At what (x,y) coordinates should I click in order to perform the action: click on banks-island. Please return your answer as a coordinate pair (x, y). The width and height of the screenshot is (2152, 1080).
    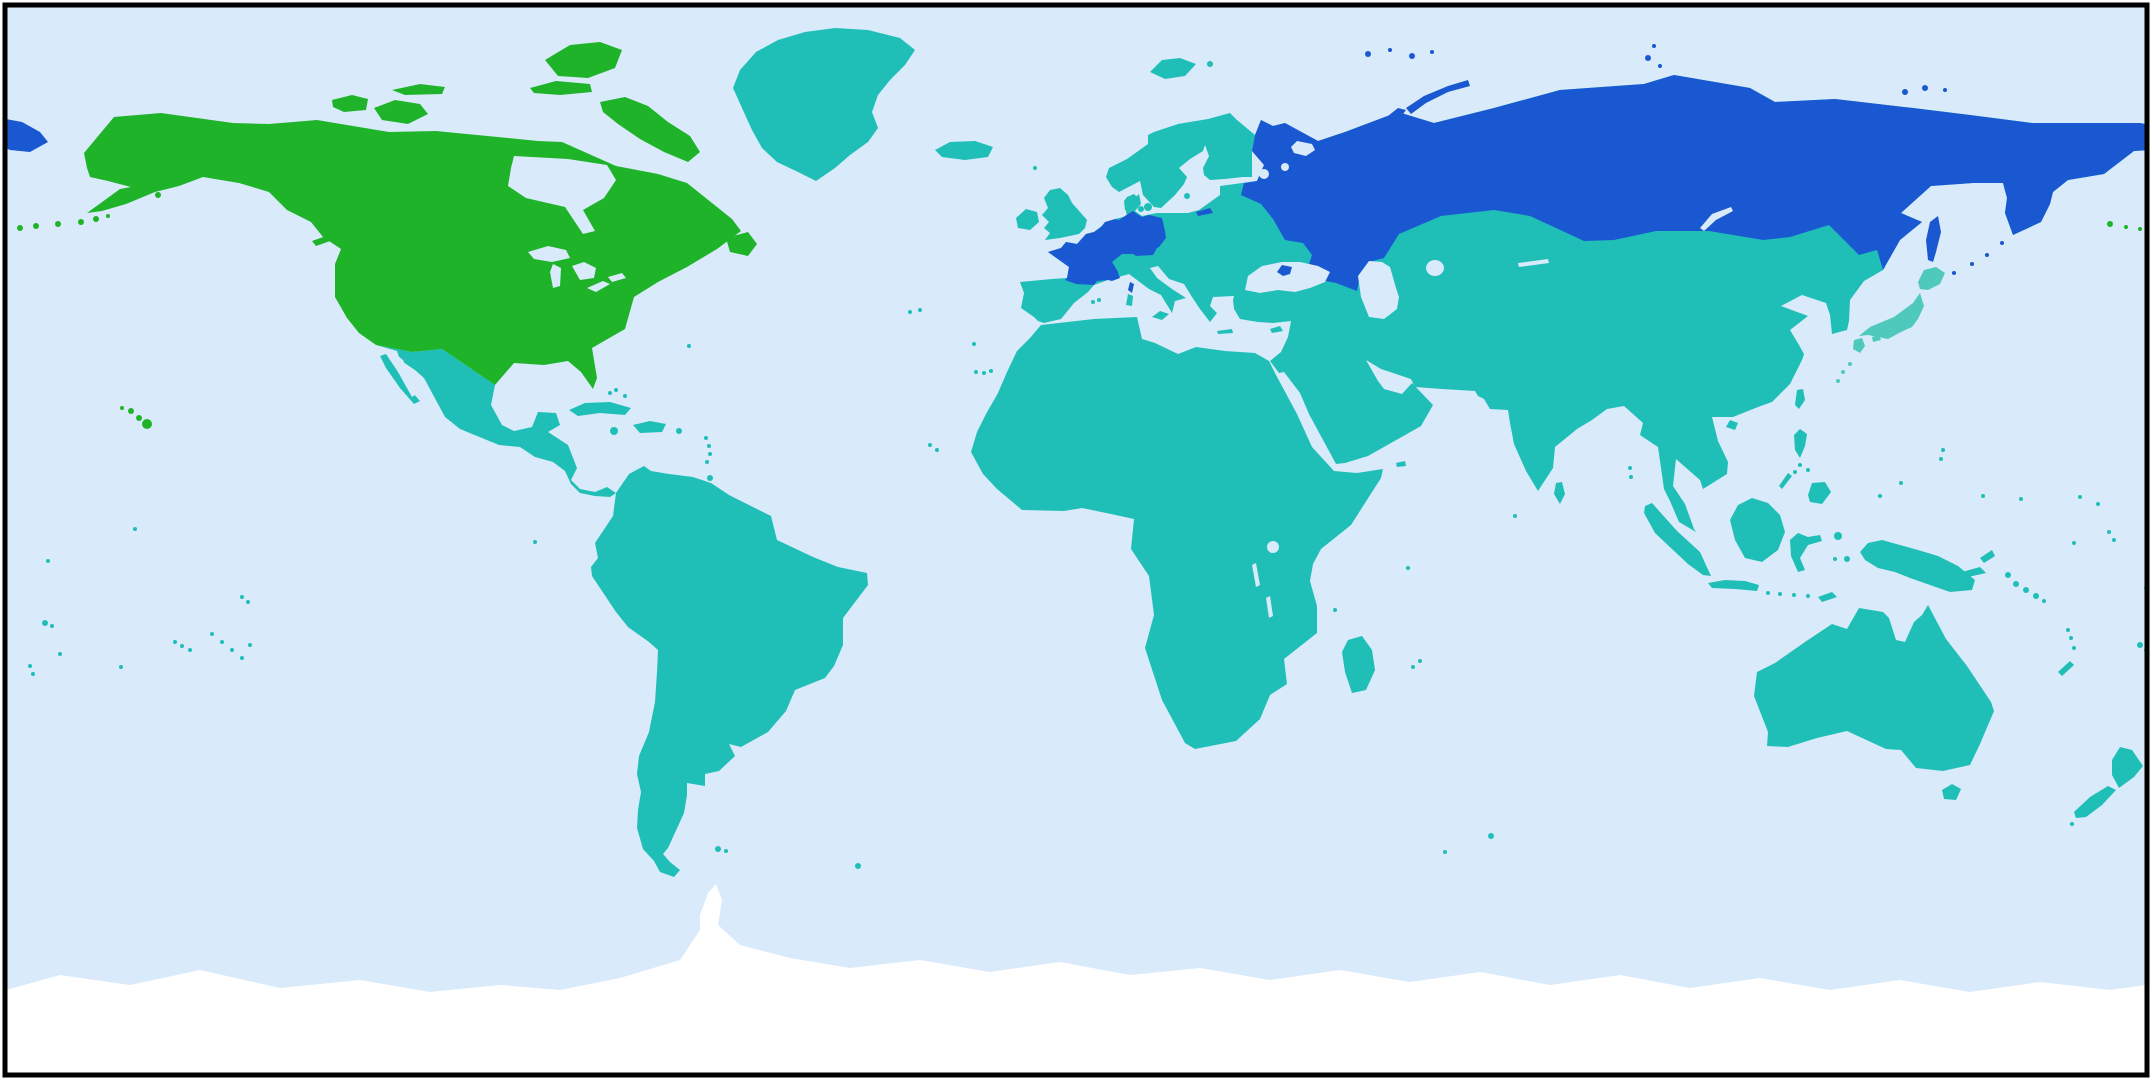
    Looking at the image, I should click on (350, 103).